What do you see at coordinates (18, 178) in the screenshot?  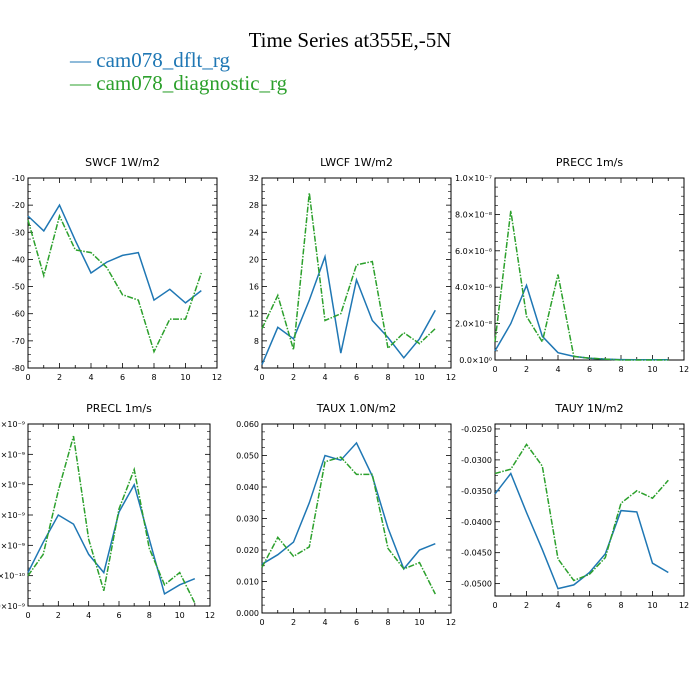 I see `y-tick-label: -10` at bounding box center [18, 178].